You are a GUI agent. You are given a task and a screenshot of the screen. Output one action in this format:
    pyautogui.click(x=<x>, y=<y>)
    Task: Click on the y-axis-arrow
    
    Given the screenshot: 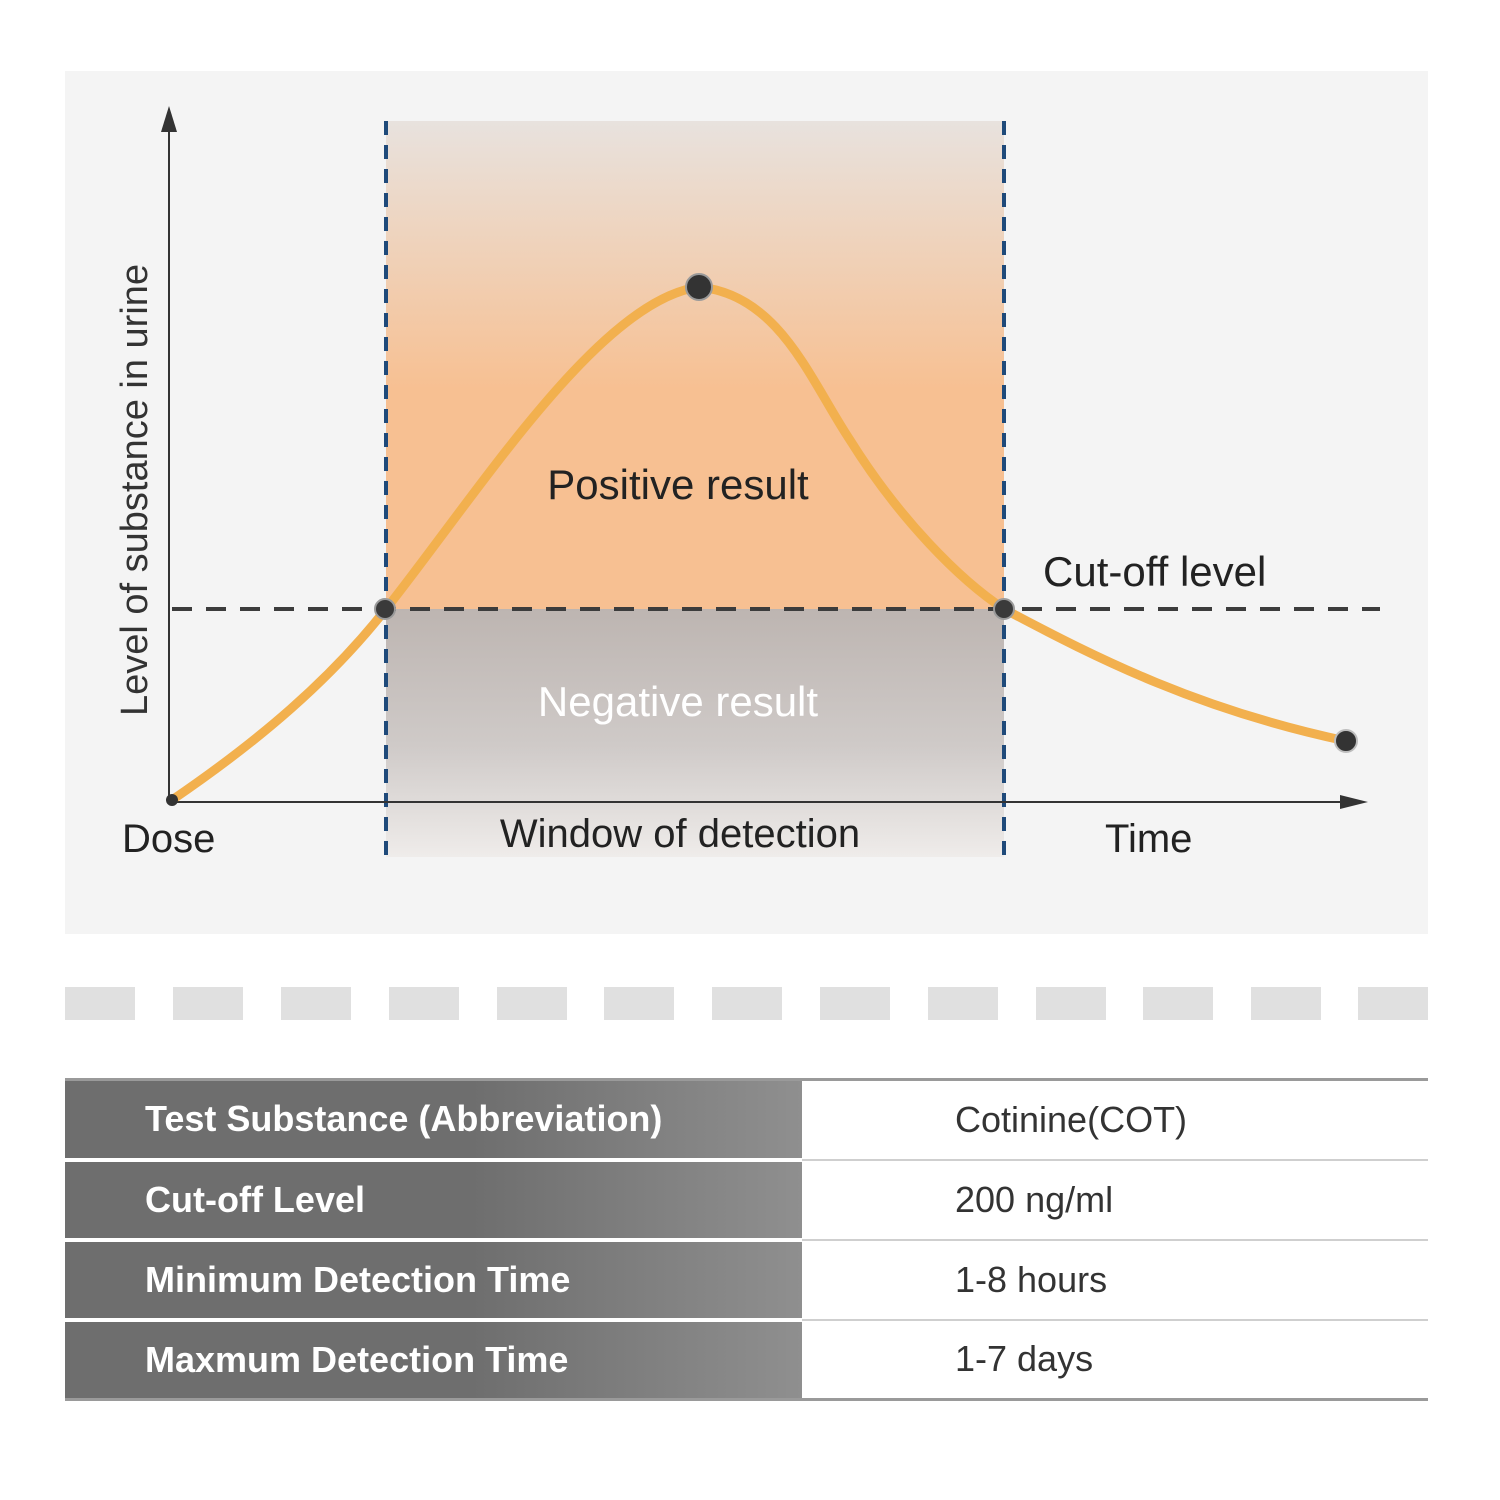 What is the action you would take?
    pyautogui.click(x=169, y=119)
    